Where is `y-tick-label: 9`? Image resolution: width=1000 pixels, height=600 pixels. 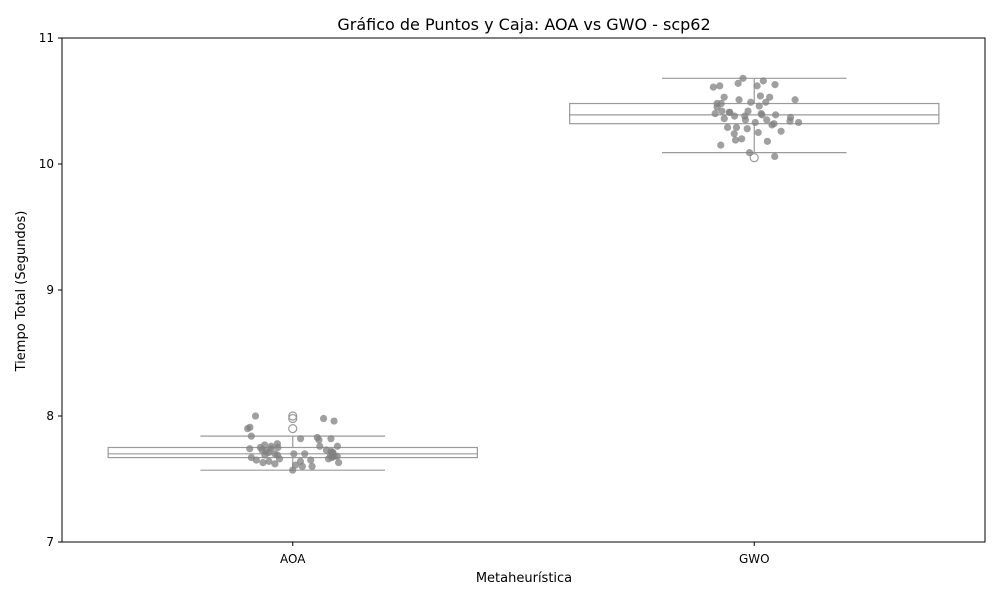 y-tick-label: 9 is located at coordinates (50, 290).